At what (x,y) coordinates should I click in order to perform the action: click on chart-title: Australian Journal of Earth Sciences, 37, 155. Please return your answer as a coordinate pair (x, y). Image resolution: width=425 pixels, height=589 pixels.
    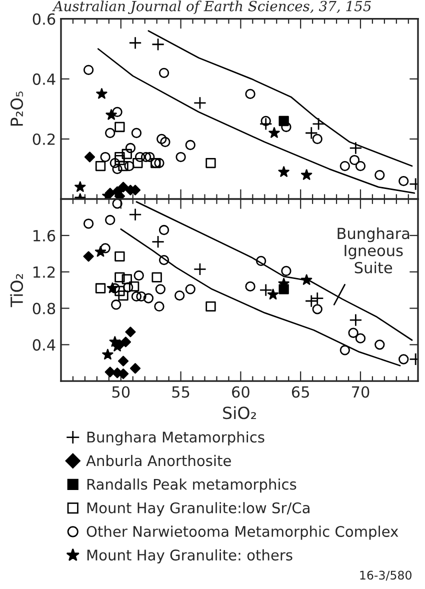
    Looking at the image, I should click on (211, 7).